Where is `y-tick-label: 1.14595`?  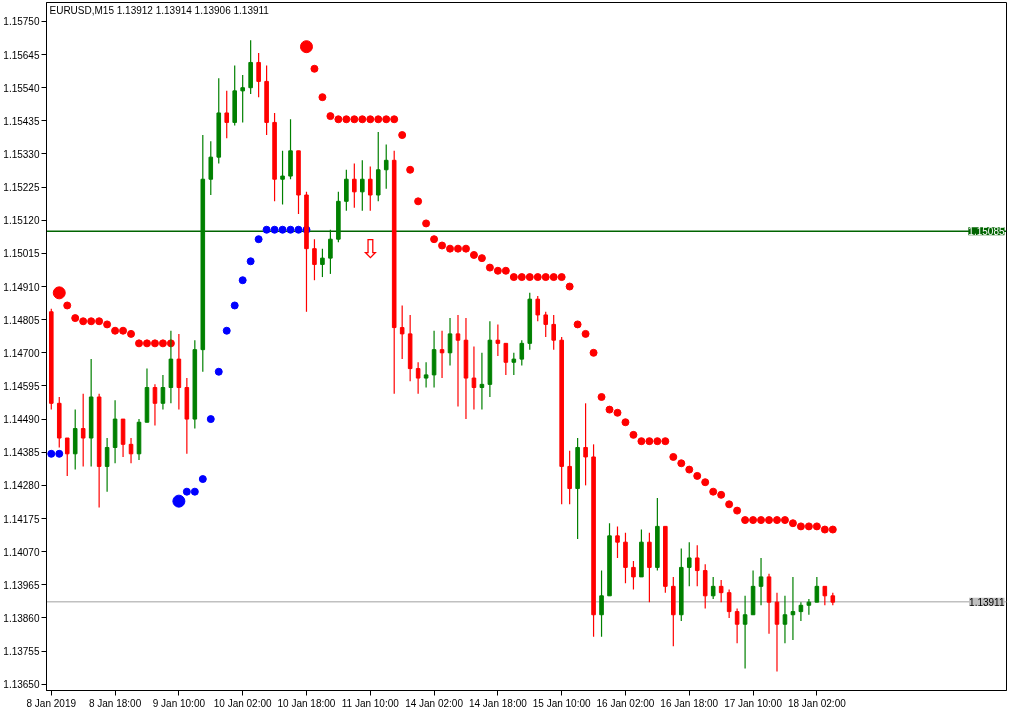 y-tick-label: 1.14595 is located at coordinates (21, 386).